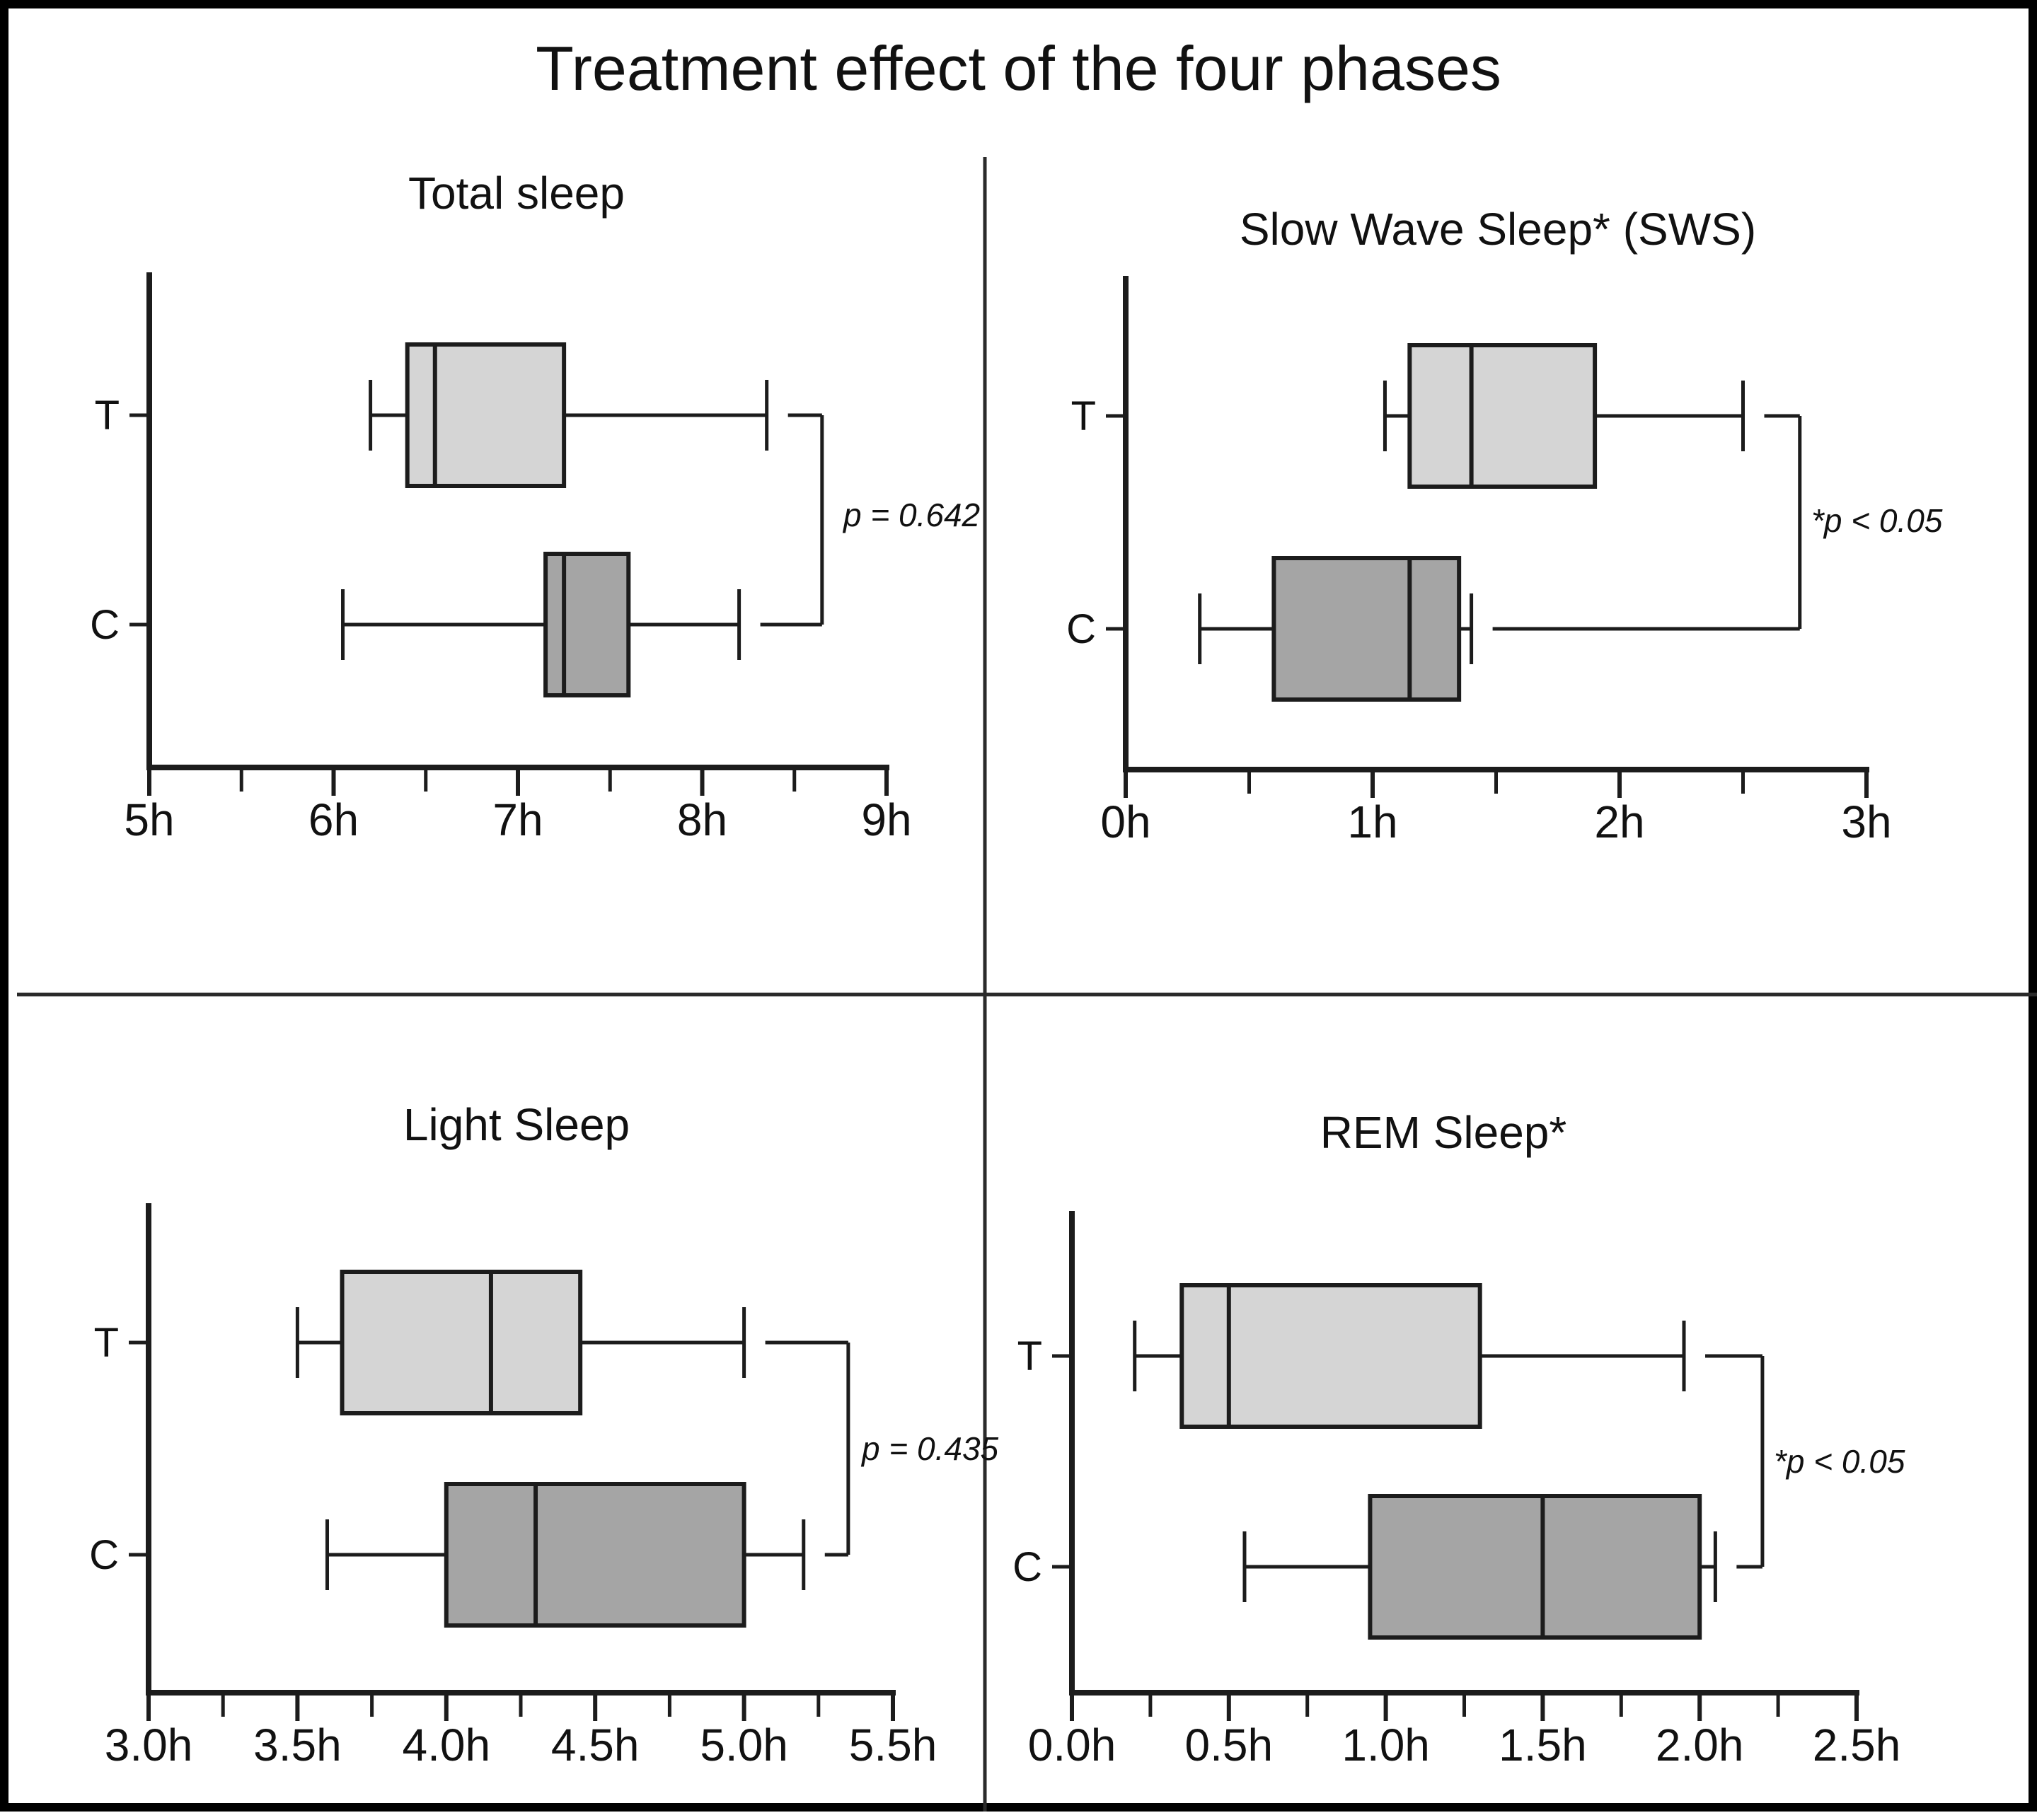 The width and height of the screenshot is (2037, 1820). Describe the element at coordinates (702, 819) in the screenshot. I see `x-tick-label: 8h` at that location.